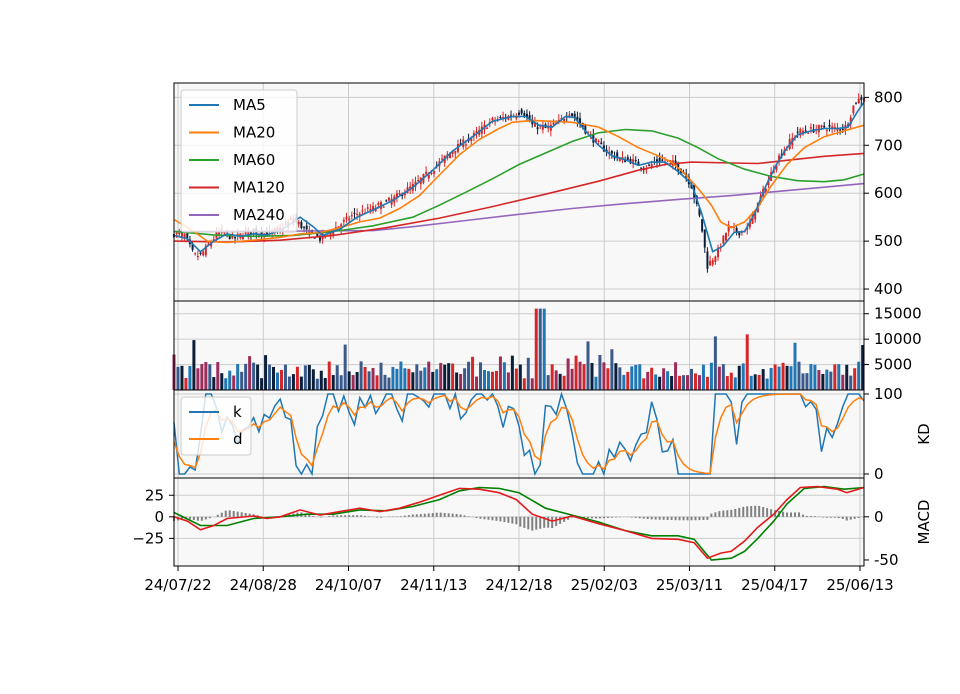 This screenshot has width=960, height=694. Describe the element at coordinates (879, 517) in the screenshot. I see `macd-right-axis-tick-label: 0` at that location.